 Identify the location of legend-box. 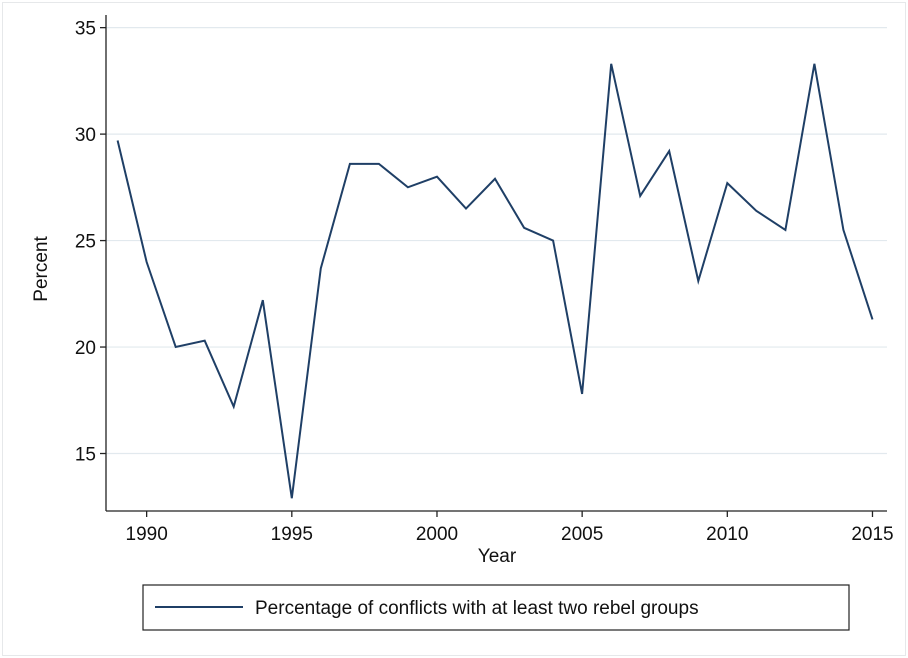
(496, 607).